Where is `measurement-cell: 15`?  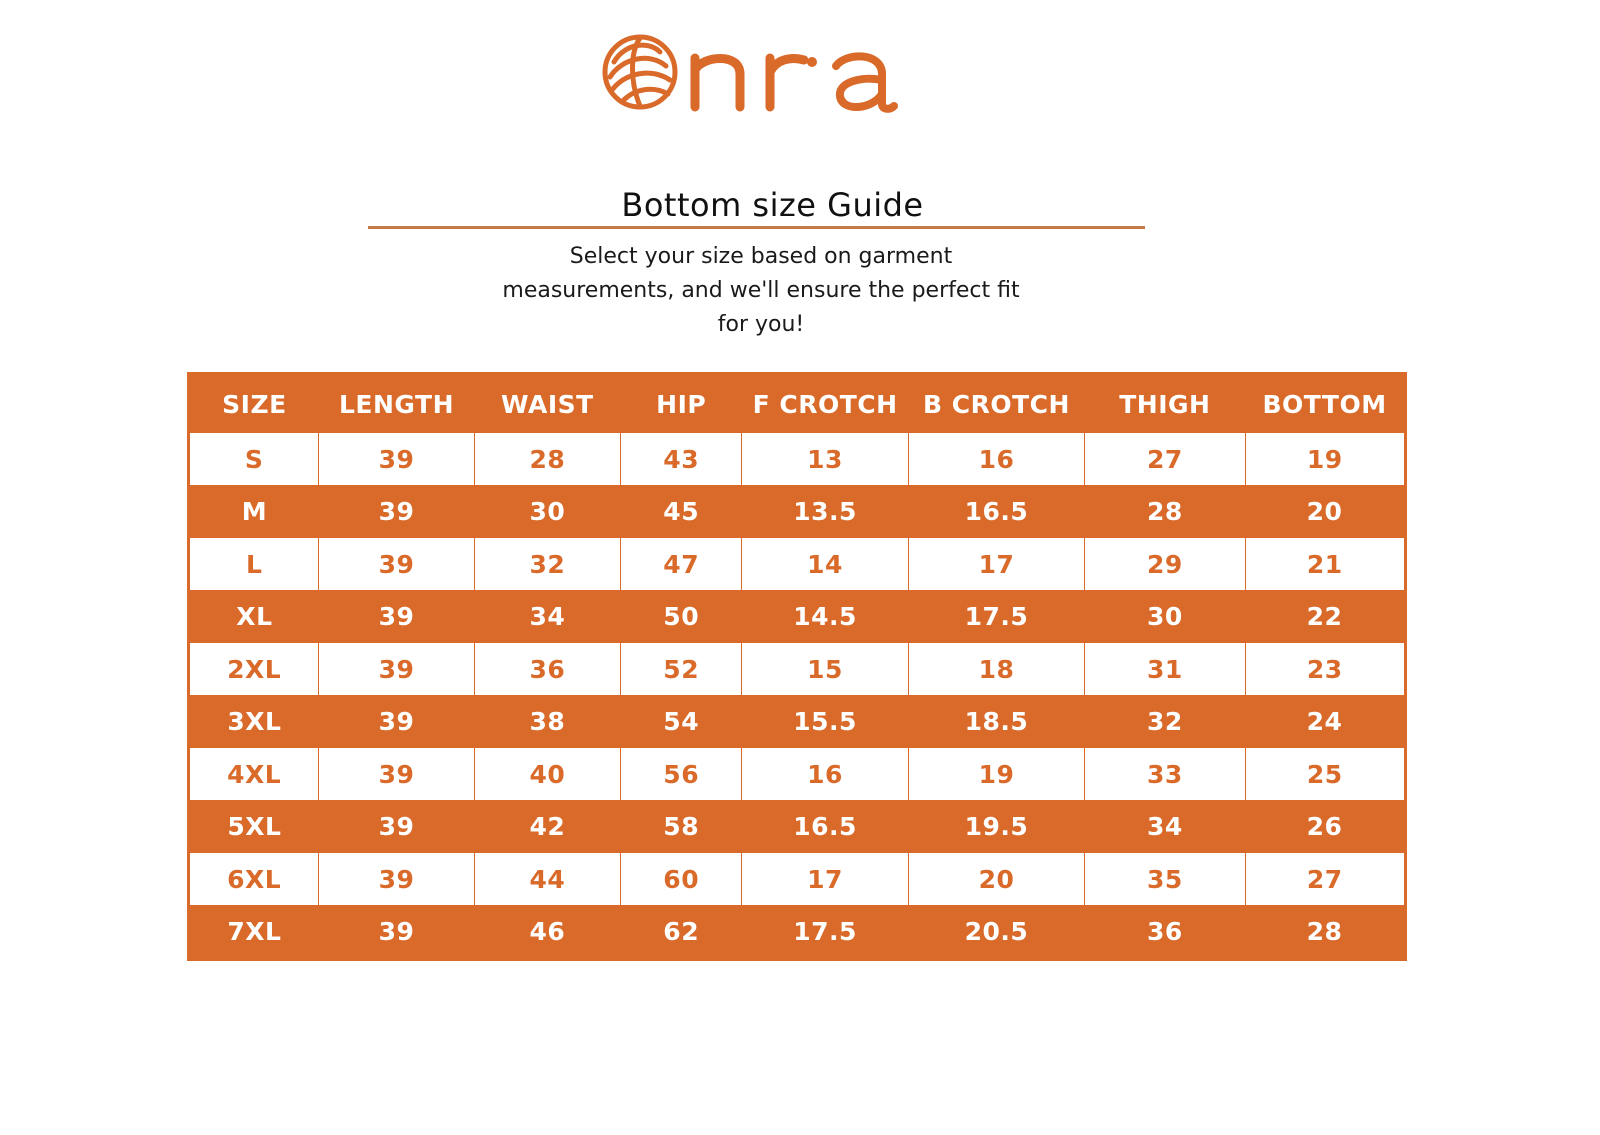 measurement-cell: 15 is located at coordinates (825, 669).